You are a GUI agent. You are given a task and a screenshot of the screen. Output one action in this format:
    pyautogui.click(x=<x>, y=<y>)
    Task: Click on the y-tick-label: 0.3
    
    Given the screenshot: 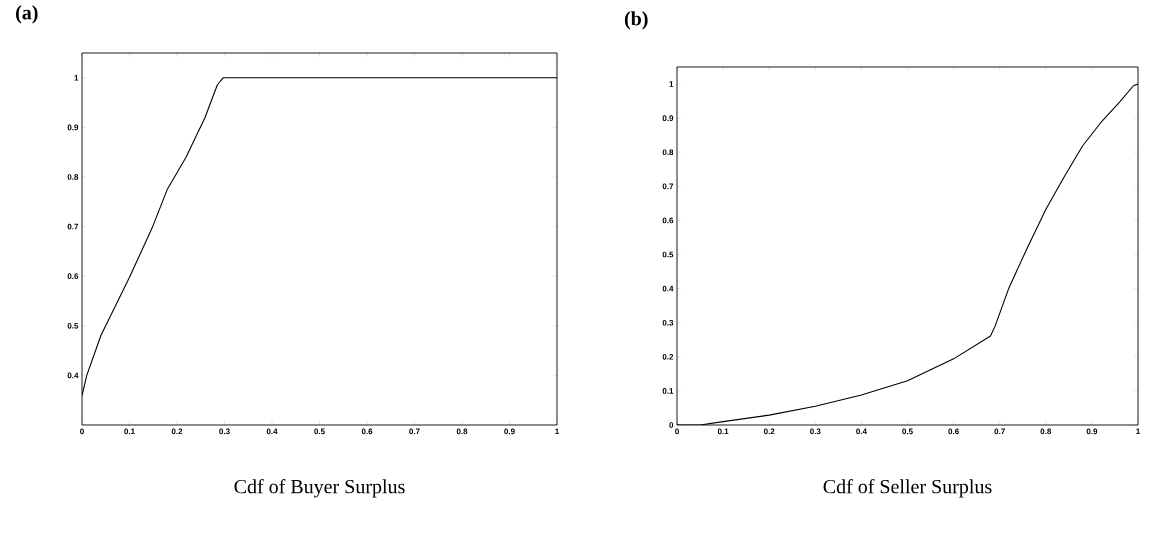 What is the action you would take?
    pyautogui.click(x=668, y=322)
    